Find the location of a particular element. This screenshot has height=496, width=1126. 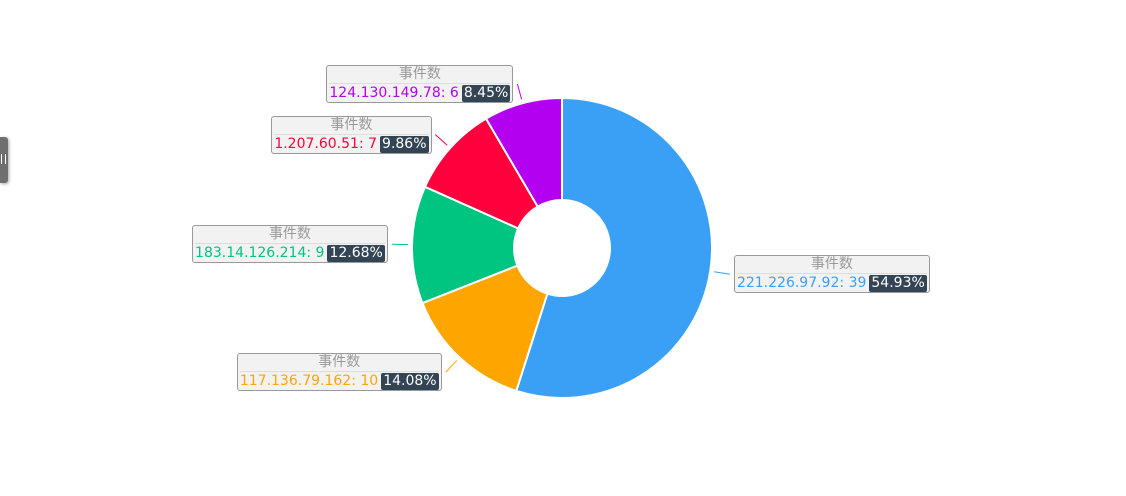

slice-label-row: 183.14.126.214: 9 12.68% is located at coordinates (290, 253).